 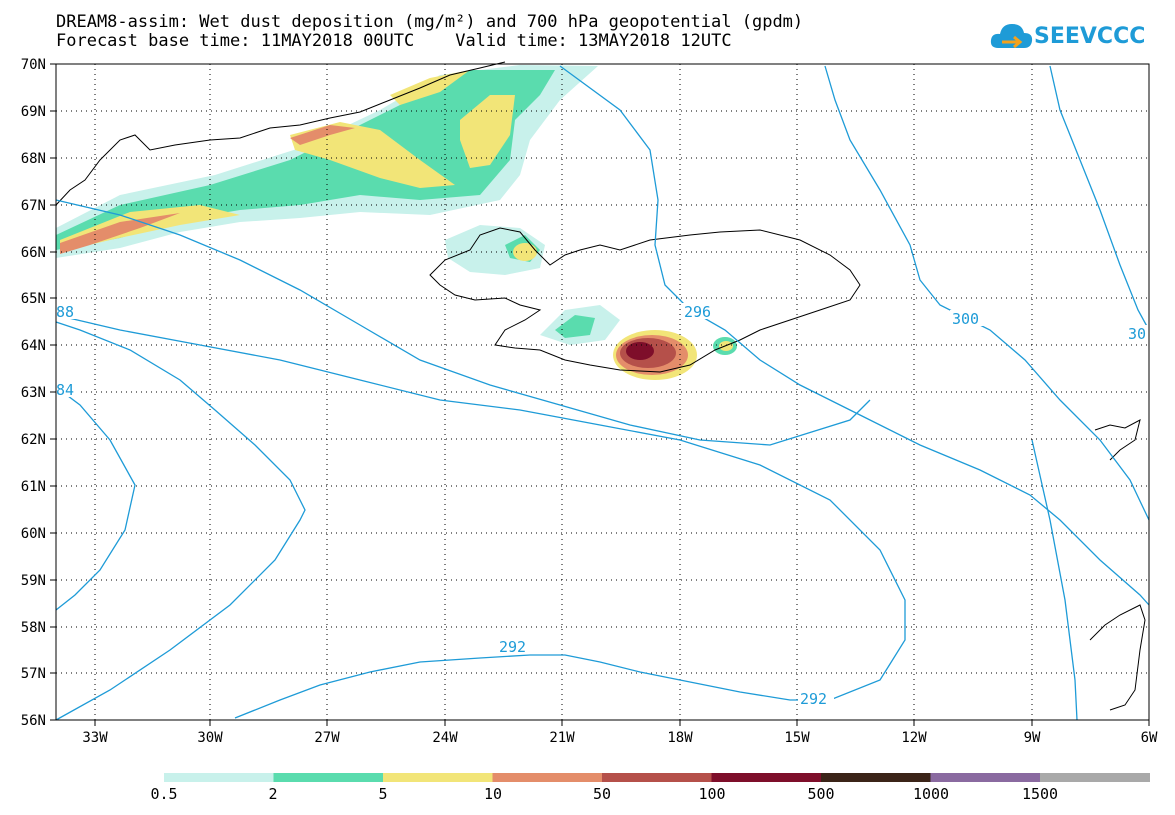 What do you see at coordinates (640, 351) in the screenshot?
I see `dust-area-iceland-max` at bounding box center [640, 351].